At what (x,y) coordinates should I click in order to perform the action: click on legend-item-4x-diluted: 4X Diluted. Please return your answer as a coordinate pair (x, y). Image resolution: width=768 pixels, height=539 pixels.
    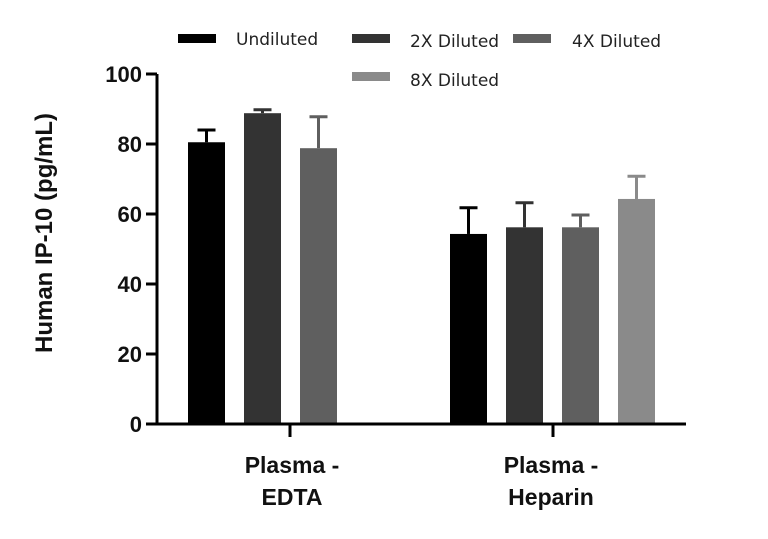
    Looking at the image, I should click on (587, 42).